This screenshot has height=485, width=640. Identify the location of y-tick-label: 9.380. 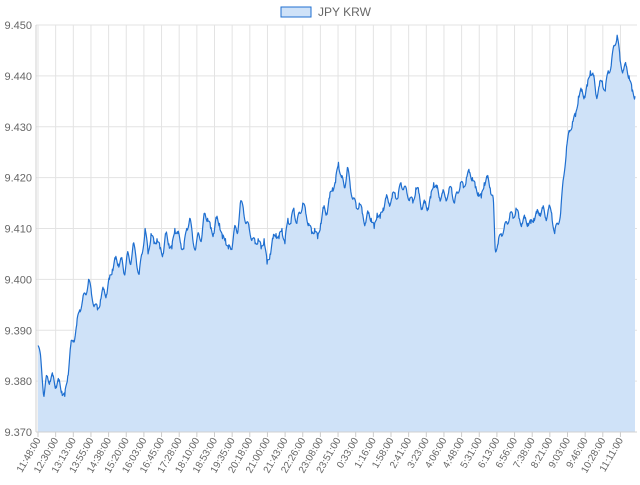
(18, 382).